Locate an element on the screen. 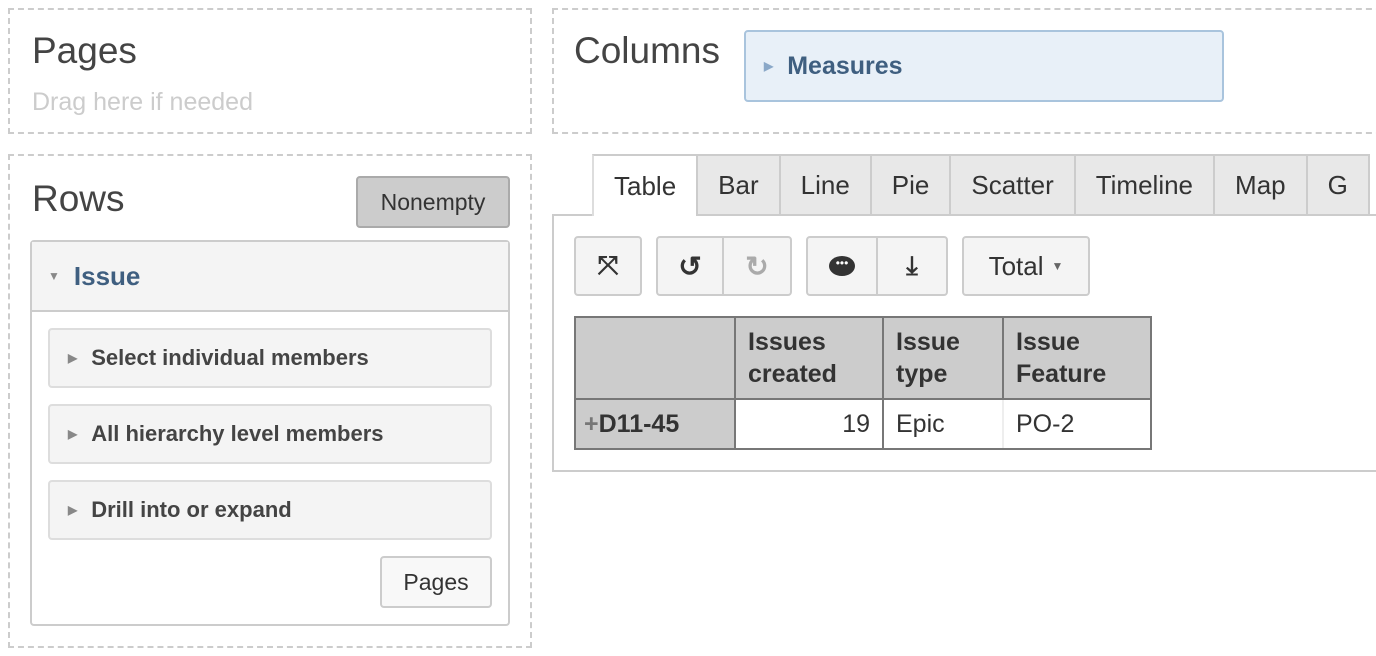  header-issues-created: Issues created is located at coordinates (809, 358).